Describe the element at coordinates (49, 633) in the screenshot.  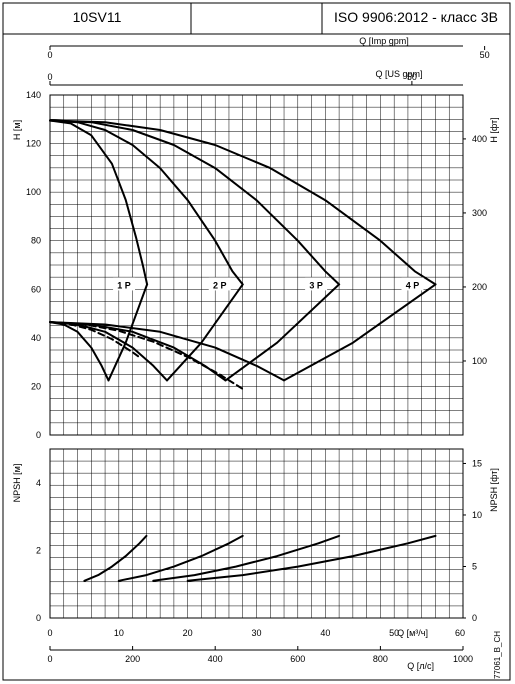
I see `flow-m3h-tick-label: 0` at that location.